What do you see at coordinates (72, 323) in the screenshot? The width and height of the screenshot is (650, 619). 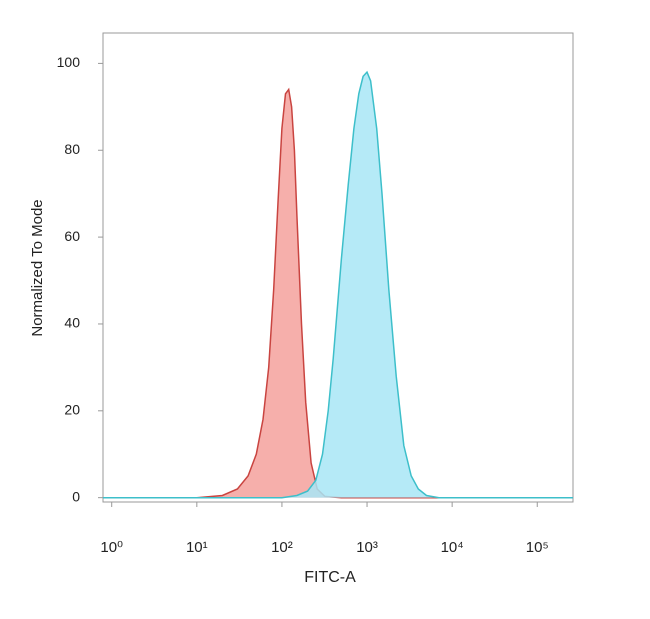 I see `y-tick-label: 40` at bounding box center [72, 323].